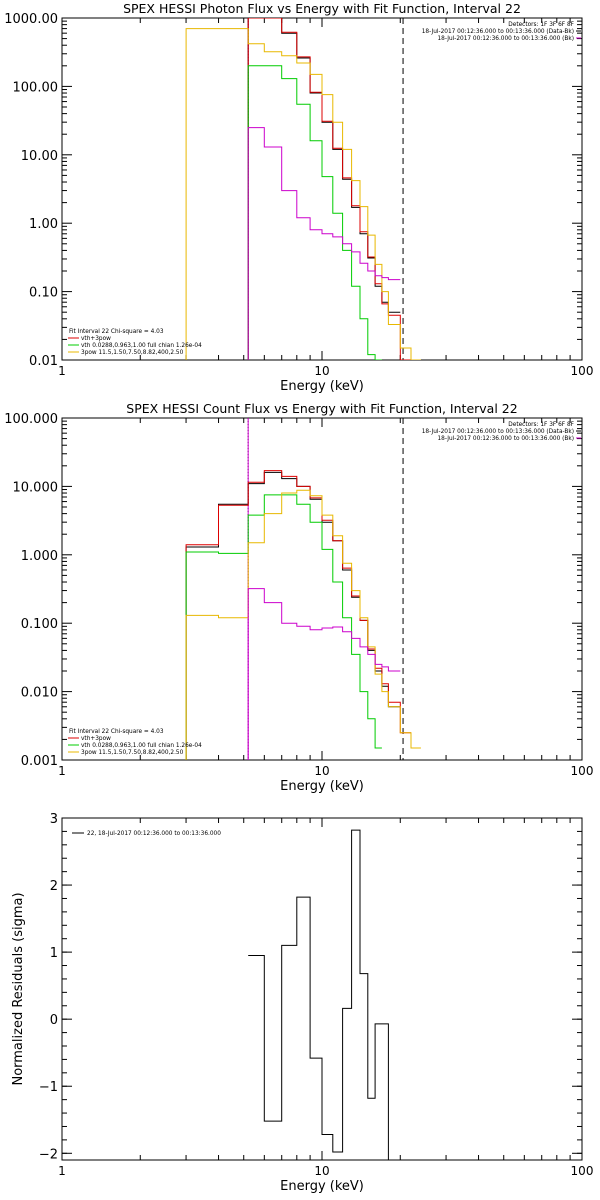  I want to click on y-tick-label: 100.000, so click(31, 419).